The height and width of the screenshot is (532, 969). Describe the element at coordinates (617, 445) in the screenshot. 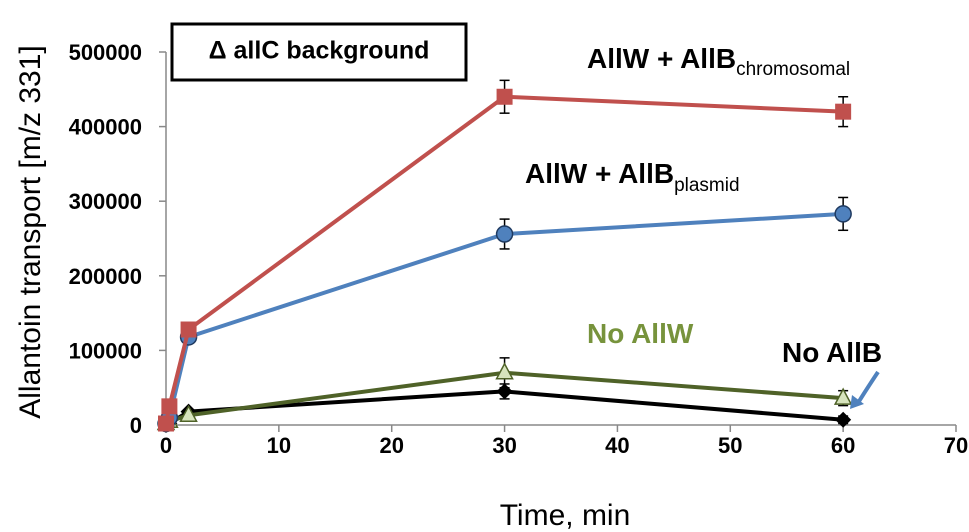

I see `x-tick-label: 40` at that location.